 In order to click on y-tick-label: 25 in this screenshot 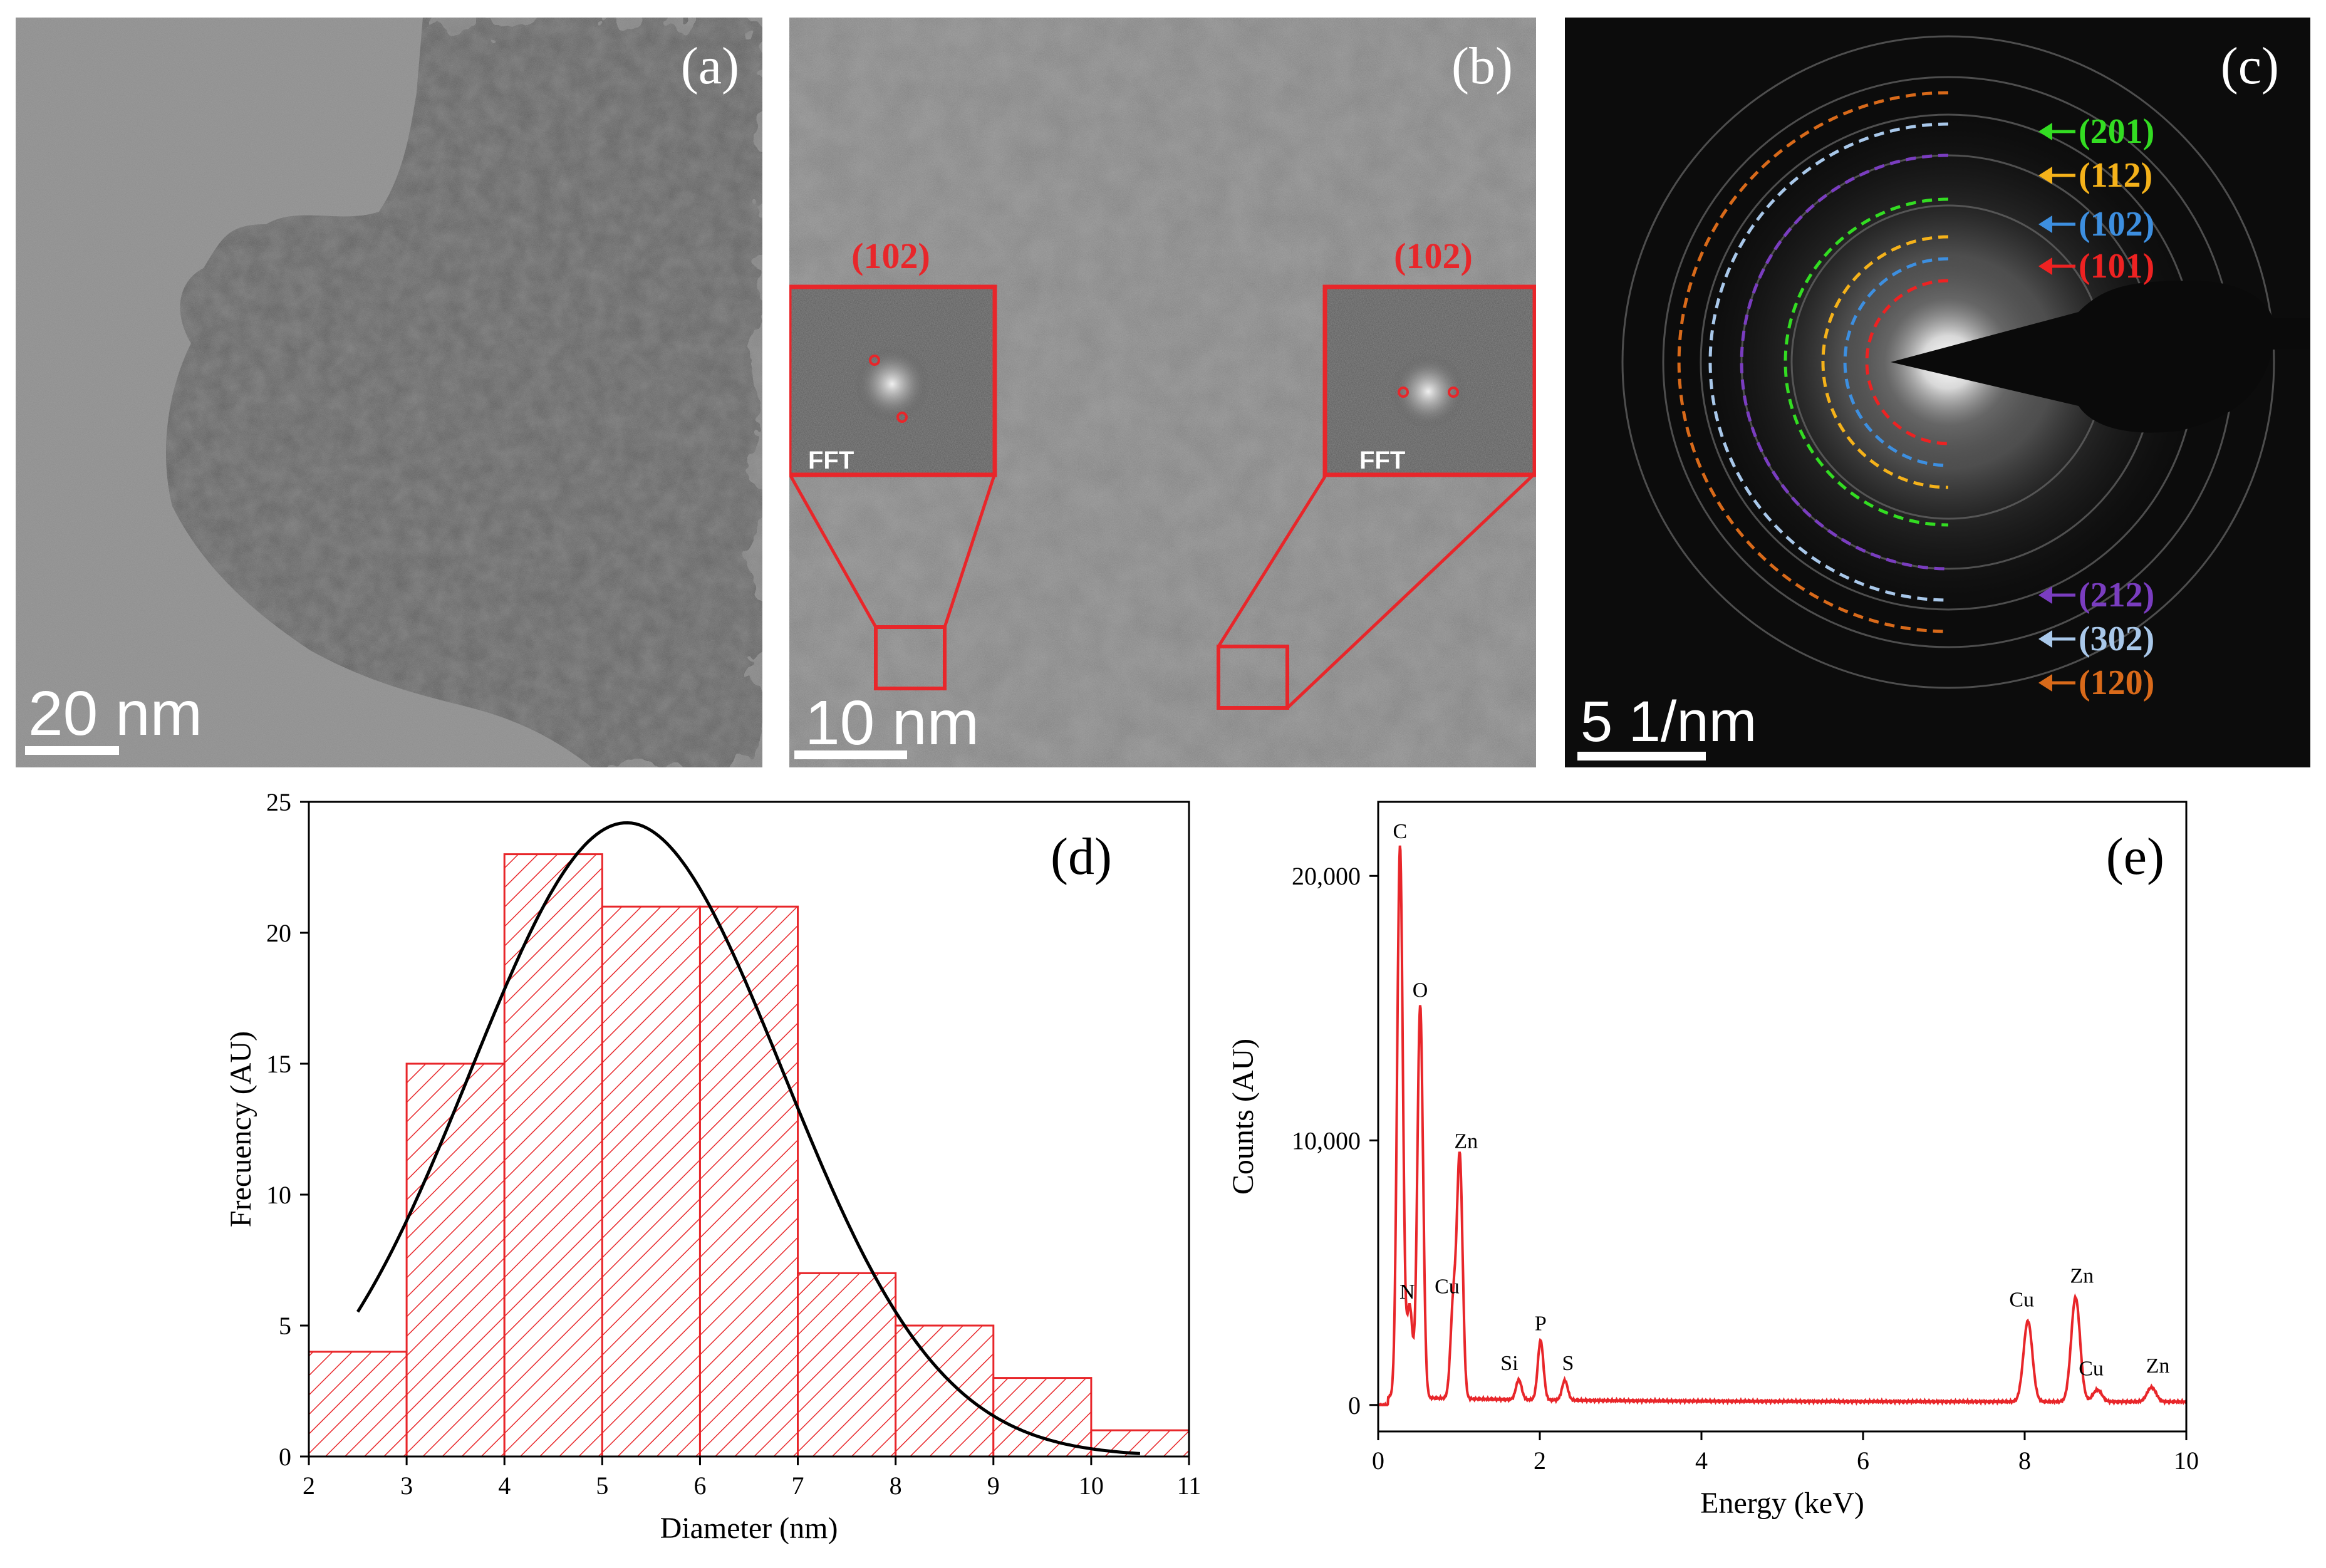, I will do `click(278, 802)`.